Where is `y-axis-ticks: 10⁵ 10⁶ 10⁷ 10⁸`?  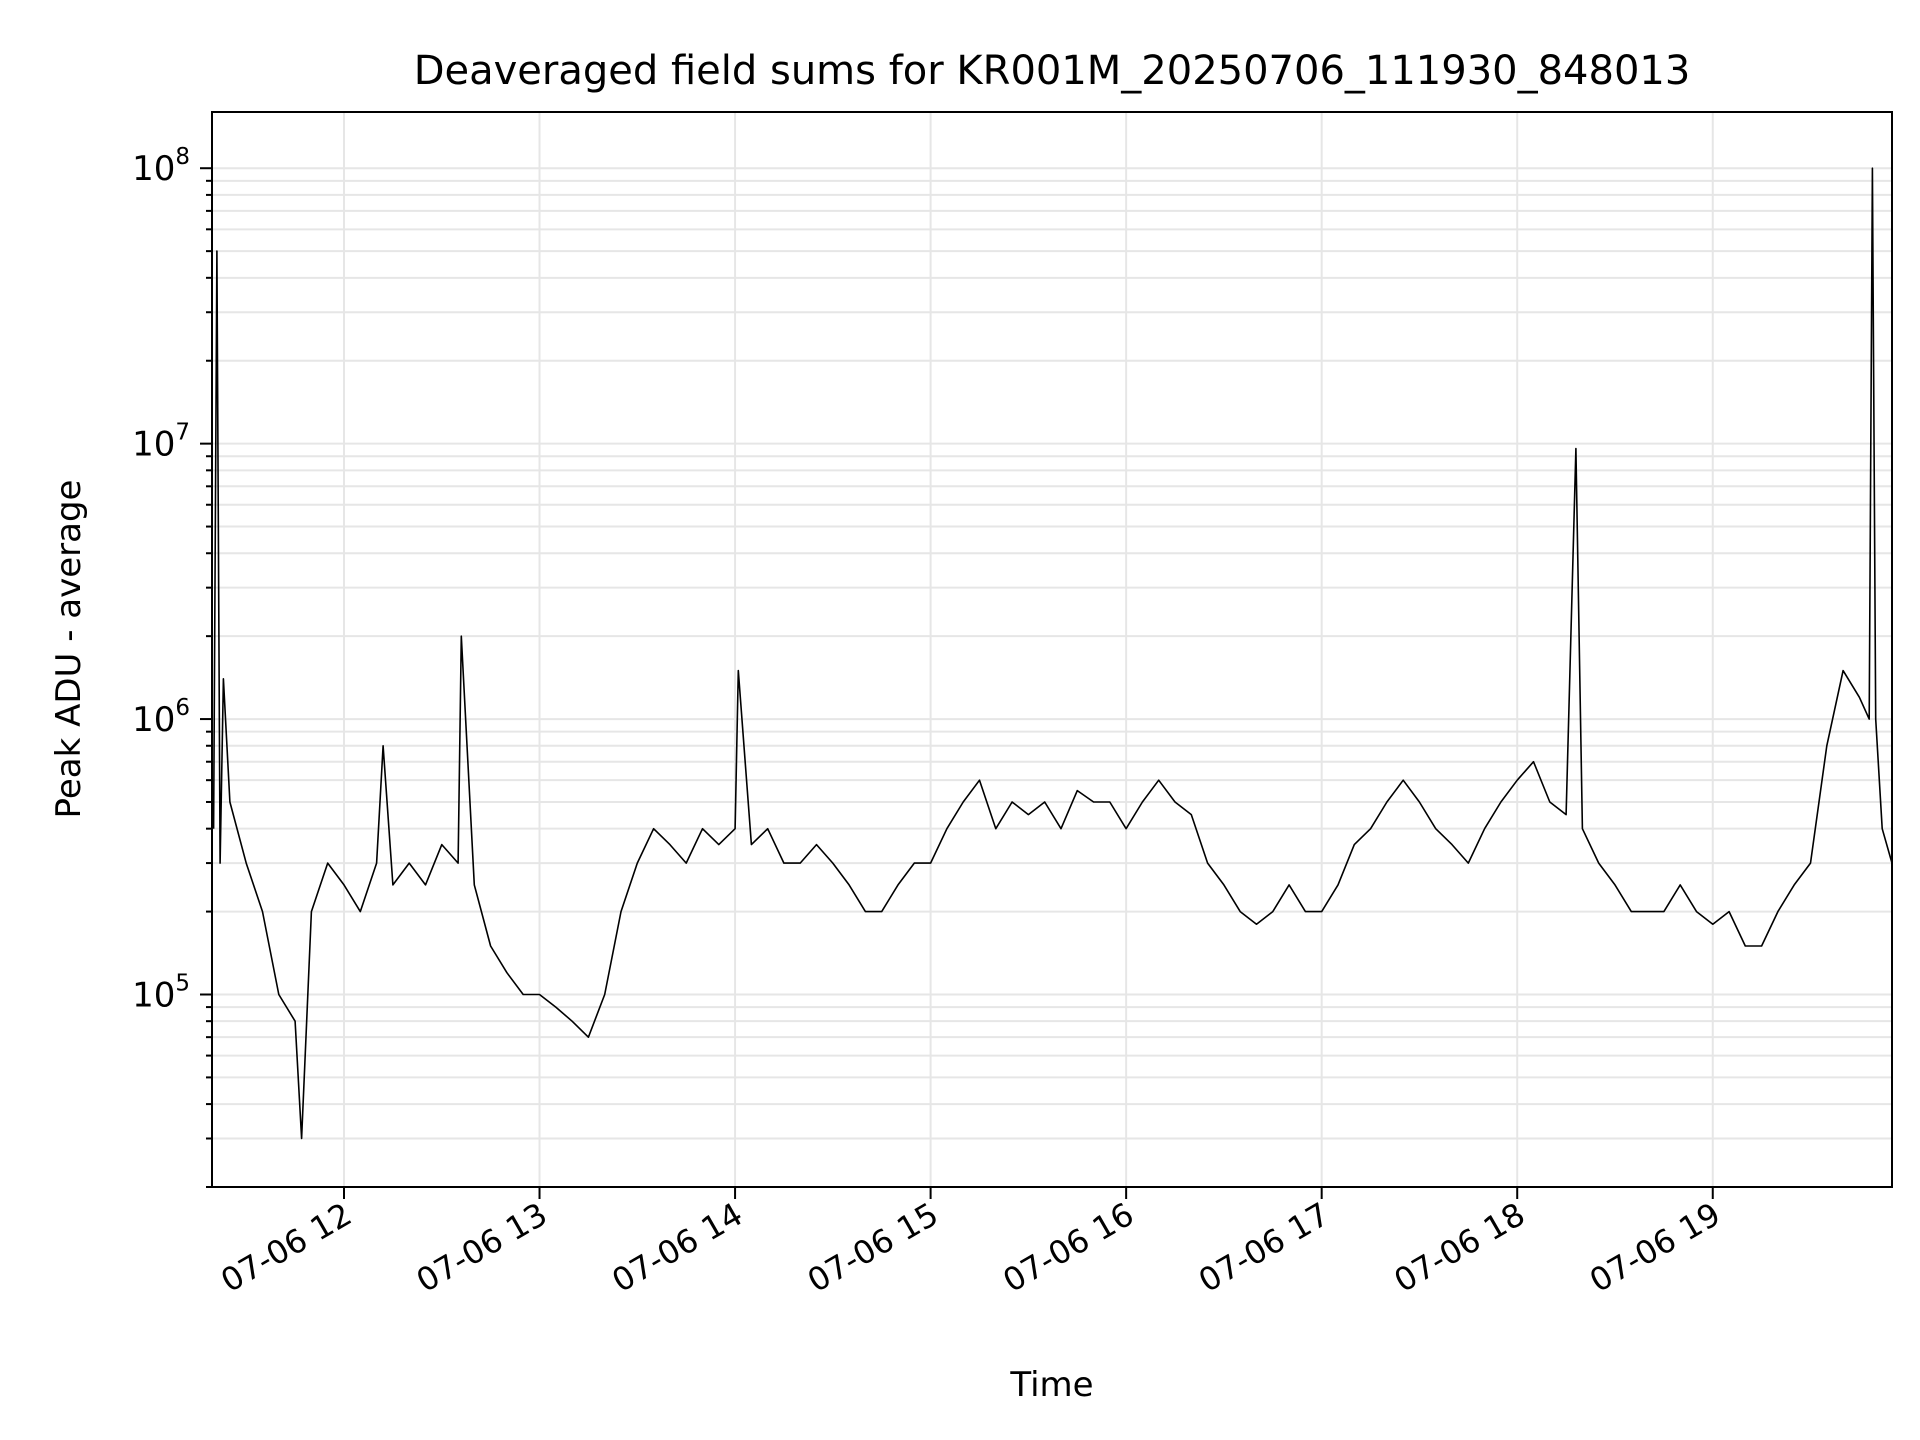 y-axis-ticks: 10⁵ 10⁶ 10⁷ 10⁸ is located at coordinates (172, 666).